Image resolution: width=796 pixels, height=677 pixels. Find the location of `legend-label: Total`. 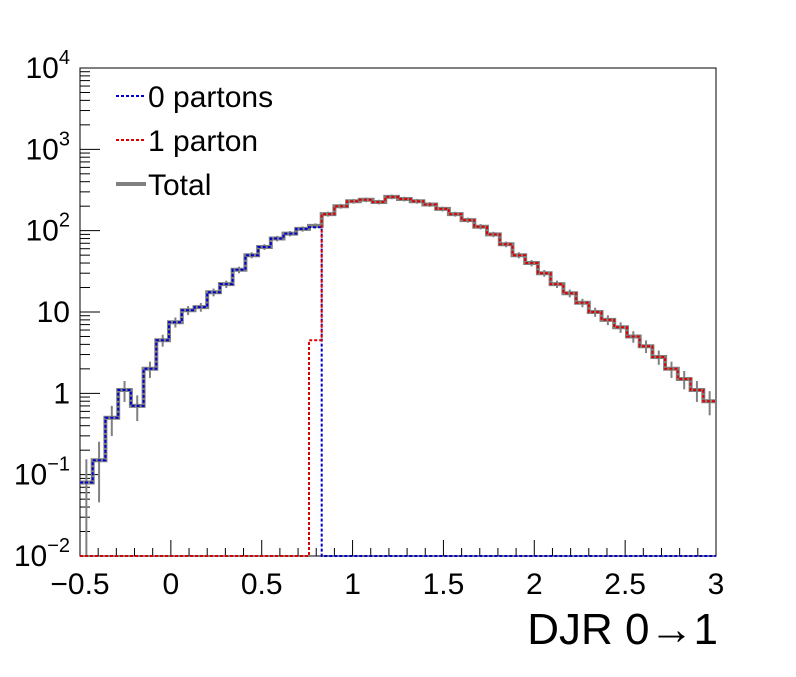

legend-label: Total is located at coordinates (179, 185).